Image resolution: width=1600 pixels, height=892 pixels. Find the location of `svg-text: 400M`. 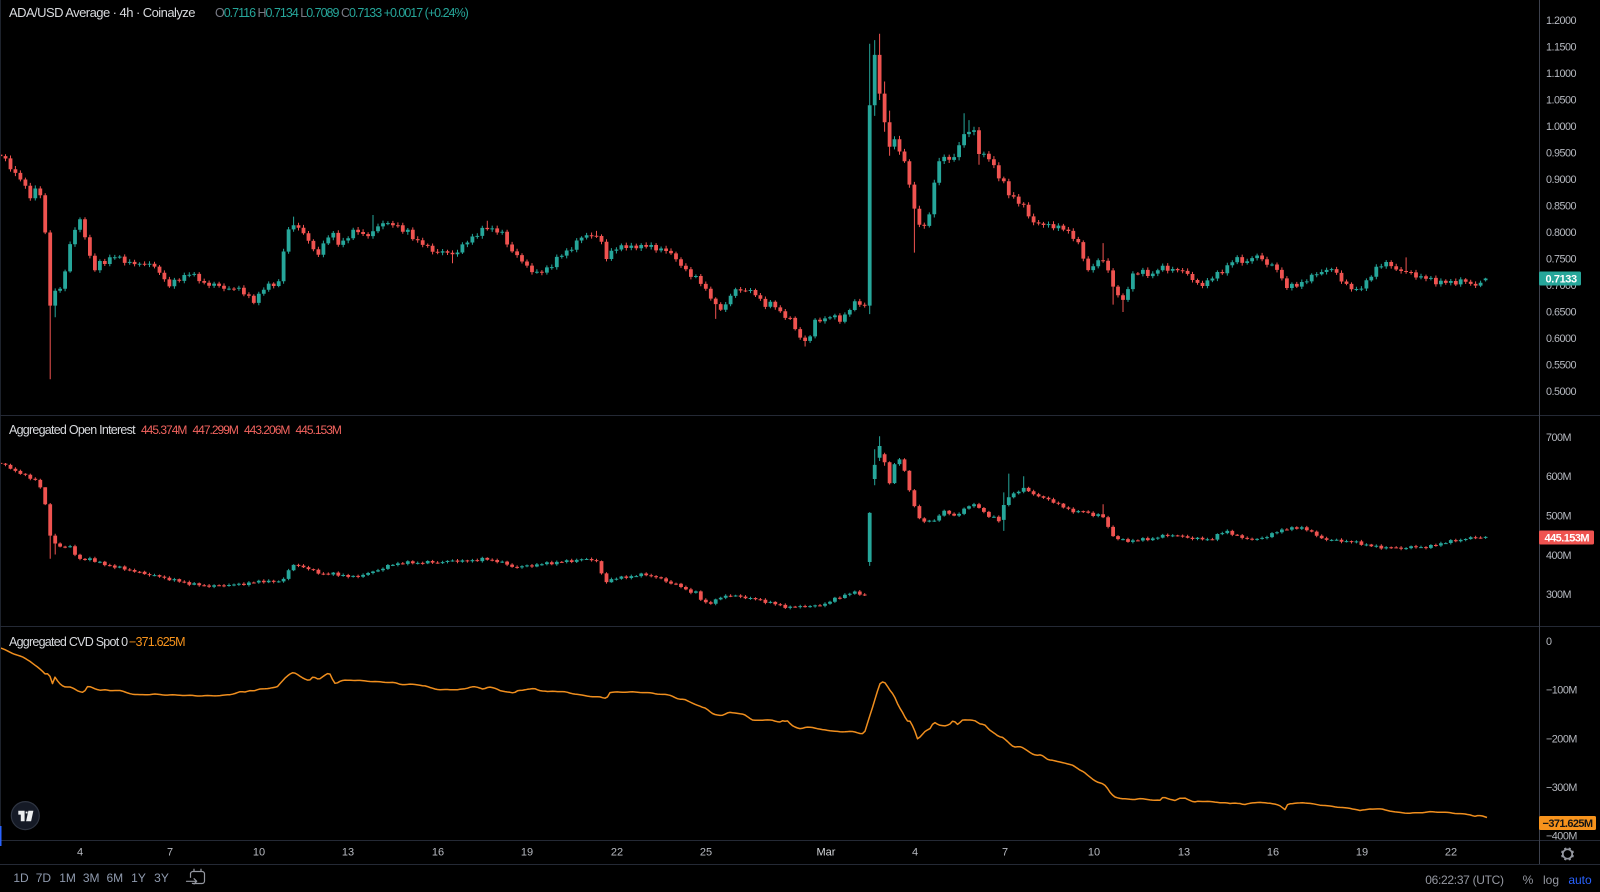

svg-text: 400M is located at coordinates (1559, 556).